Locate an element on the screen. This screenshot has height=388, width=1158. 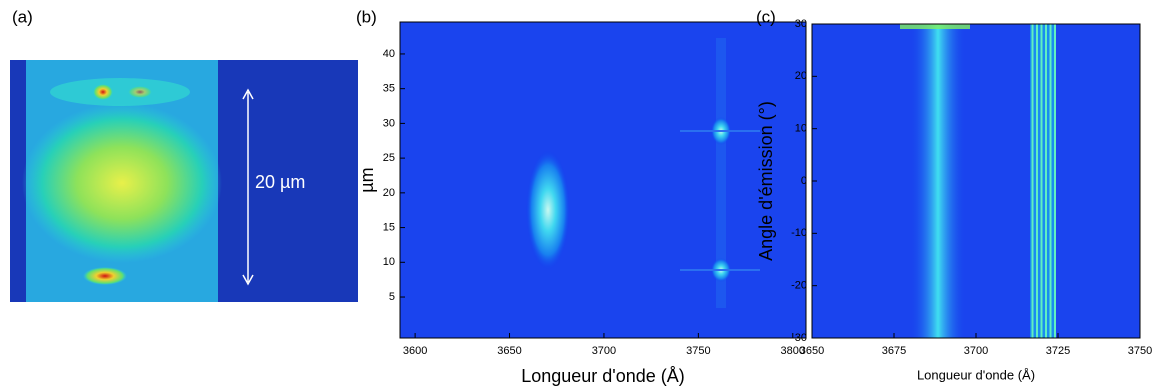
y-tick-label: 40 is located at coordinates (389, 54).